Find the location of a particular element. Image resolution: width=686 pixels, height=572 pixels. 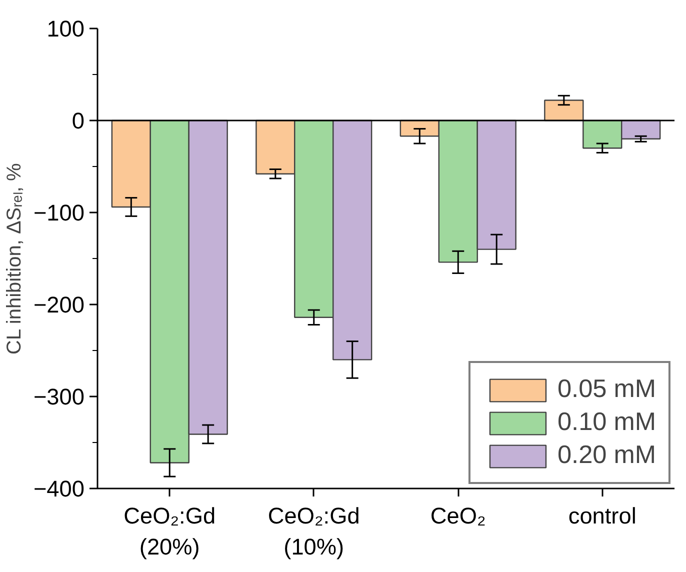

y-tick-label: −100 is located at coordinates (59, 213).